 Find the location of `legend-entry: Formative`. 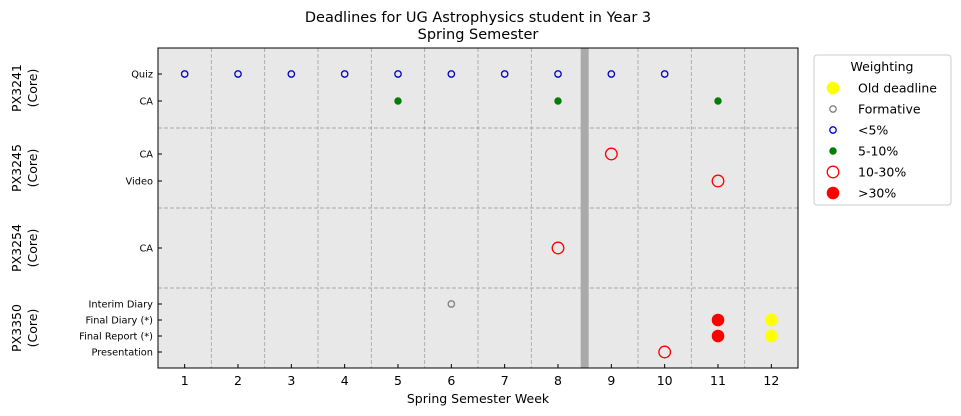

legend-entry: Formative is located at coordinates (875, 109).